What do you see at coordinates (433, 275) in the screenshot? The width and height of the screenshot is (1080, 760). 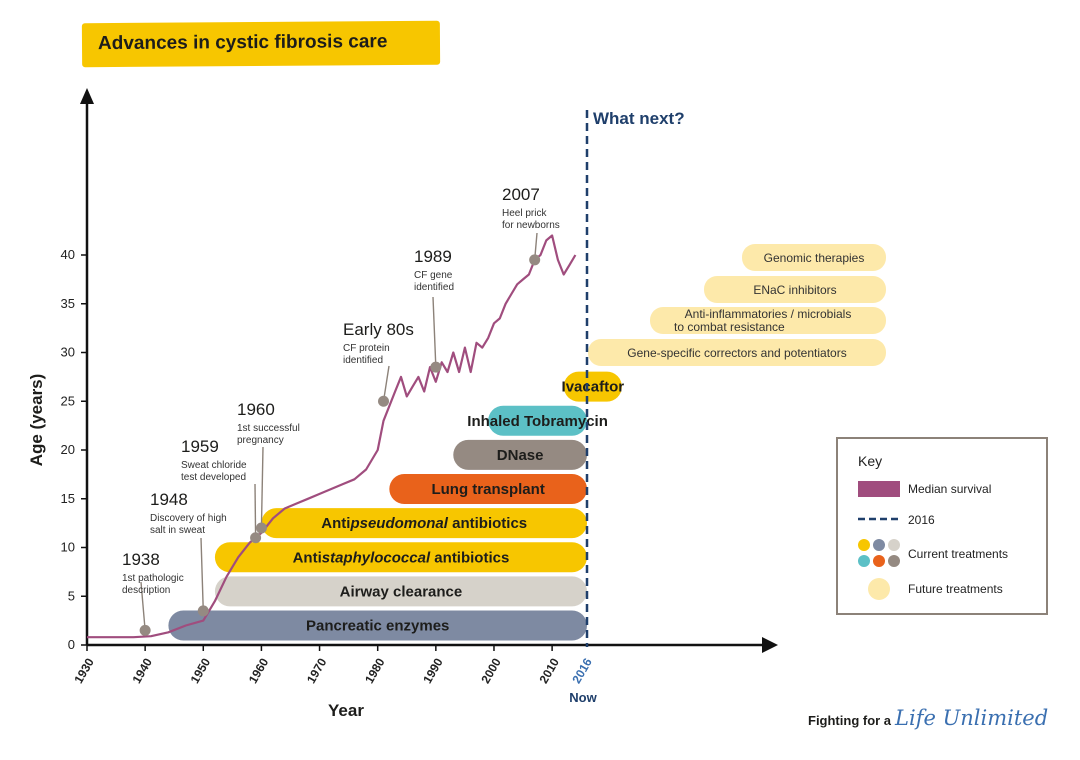 I see `milestone-description: CF gene` at bounding box center [433, 275].